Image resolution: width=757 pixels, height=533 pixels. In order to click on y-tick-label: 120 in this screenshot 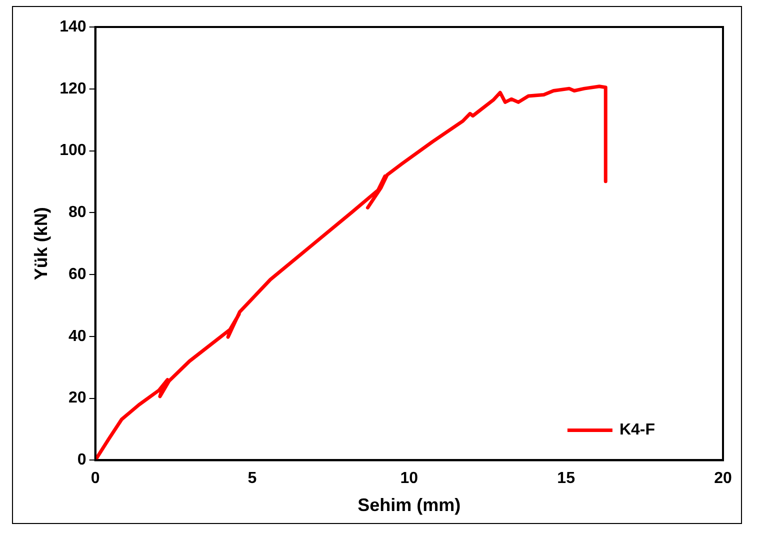, I will do `click(73, 89)`.